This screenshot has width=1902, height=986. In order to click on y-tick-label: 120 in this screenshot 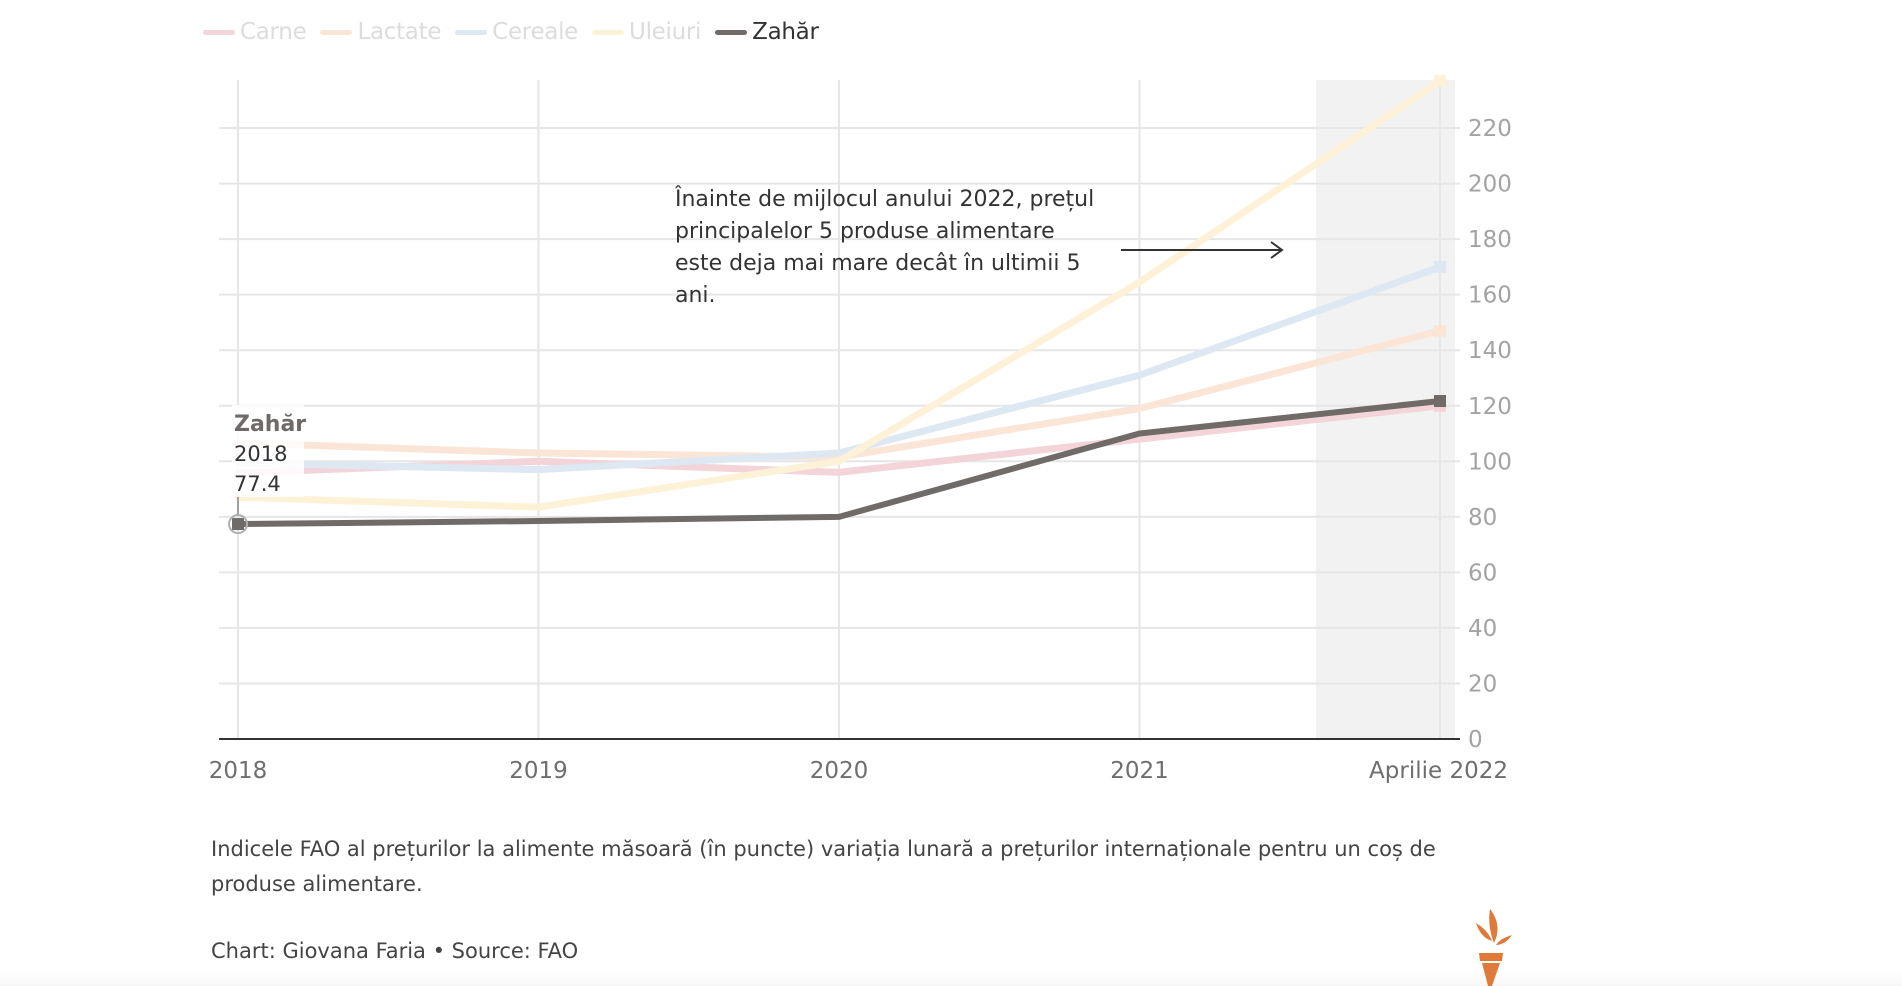, I will do `click(1490, 407)`.